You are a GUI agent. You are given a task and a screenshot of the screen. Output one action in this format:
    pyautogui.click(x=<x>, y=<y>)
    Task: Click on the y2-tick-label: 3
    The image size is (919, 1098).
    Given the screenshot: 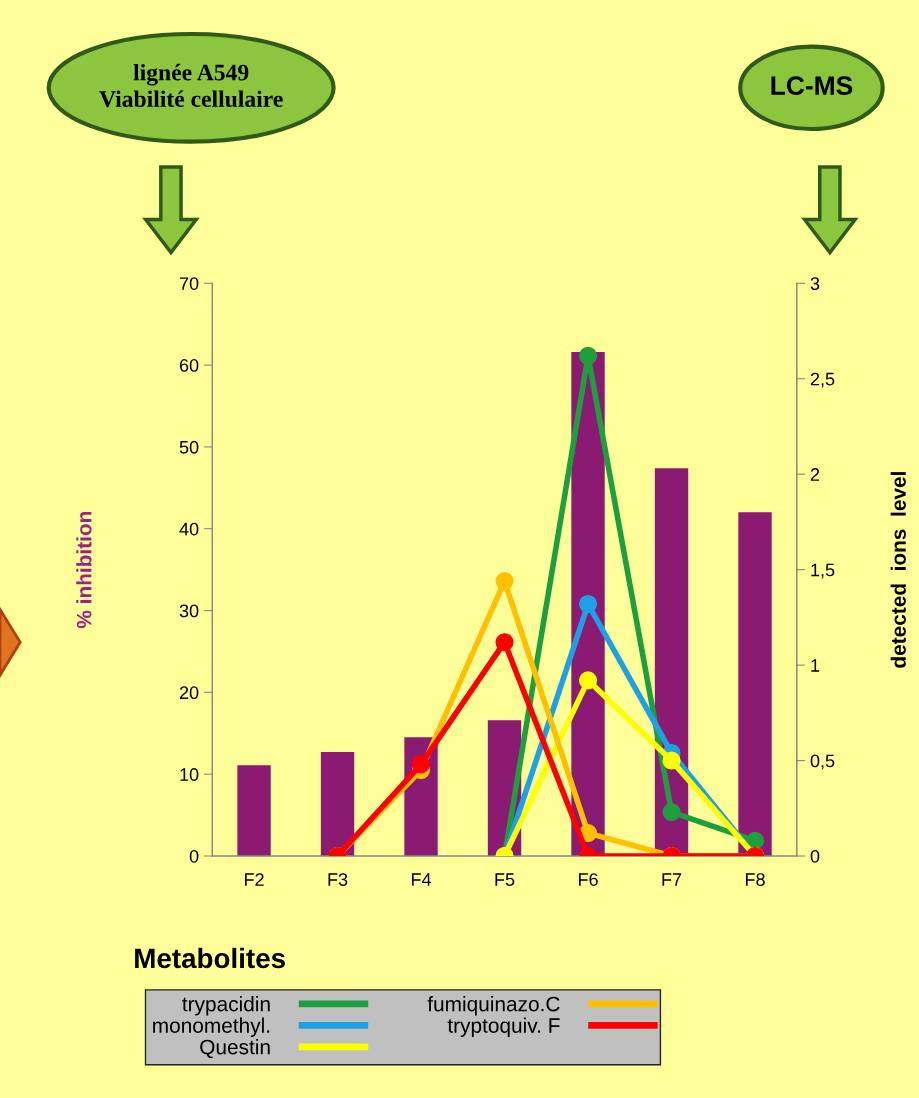 What is the action you would take?
    pyautogui.click(x=815, y=283)
    